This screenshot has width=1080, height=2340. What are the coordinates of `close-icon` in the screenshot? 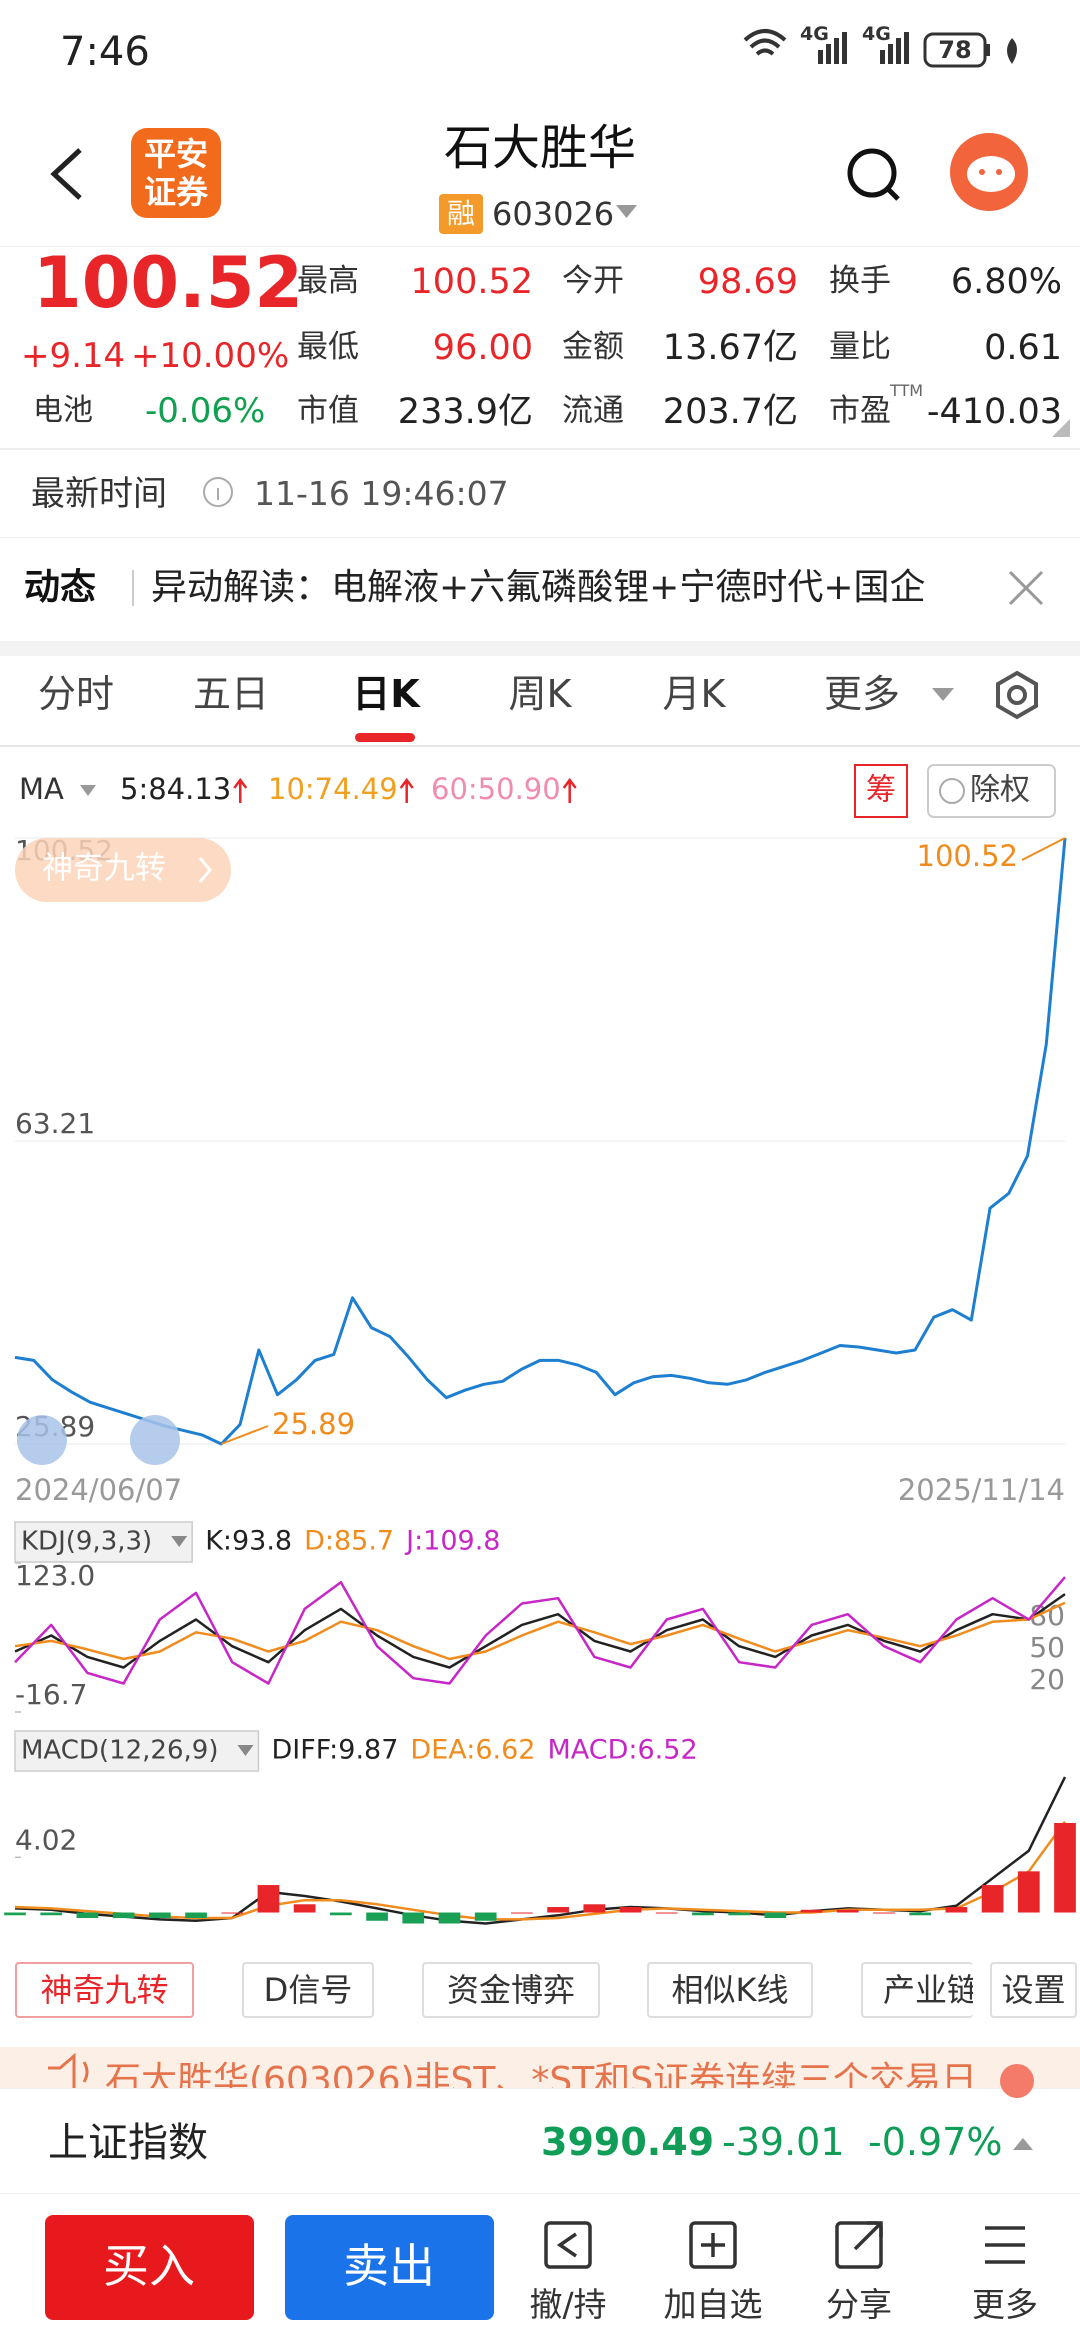 It's located at (1026, 588).